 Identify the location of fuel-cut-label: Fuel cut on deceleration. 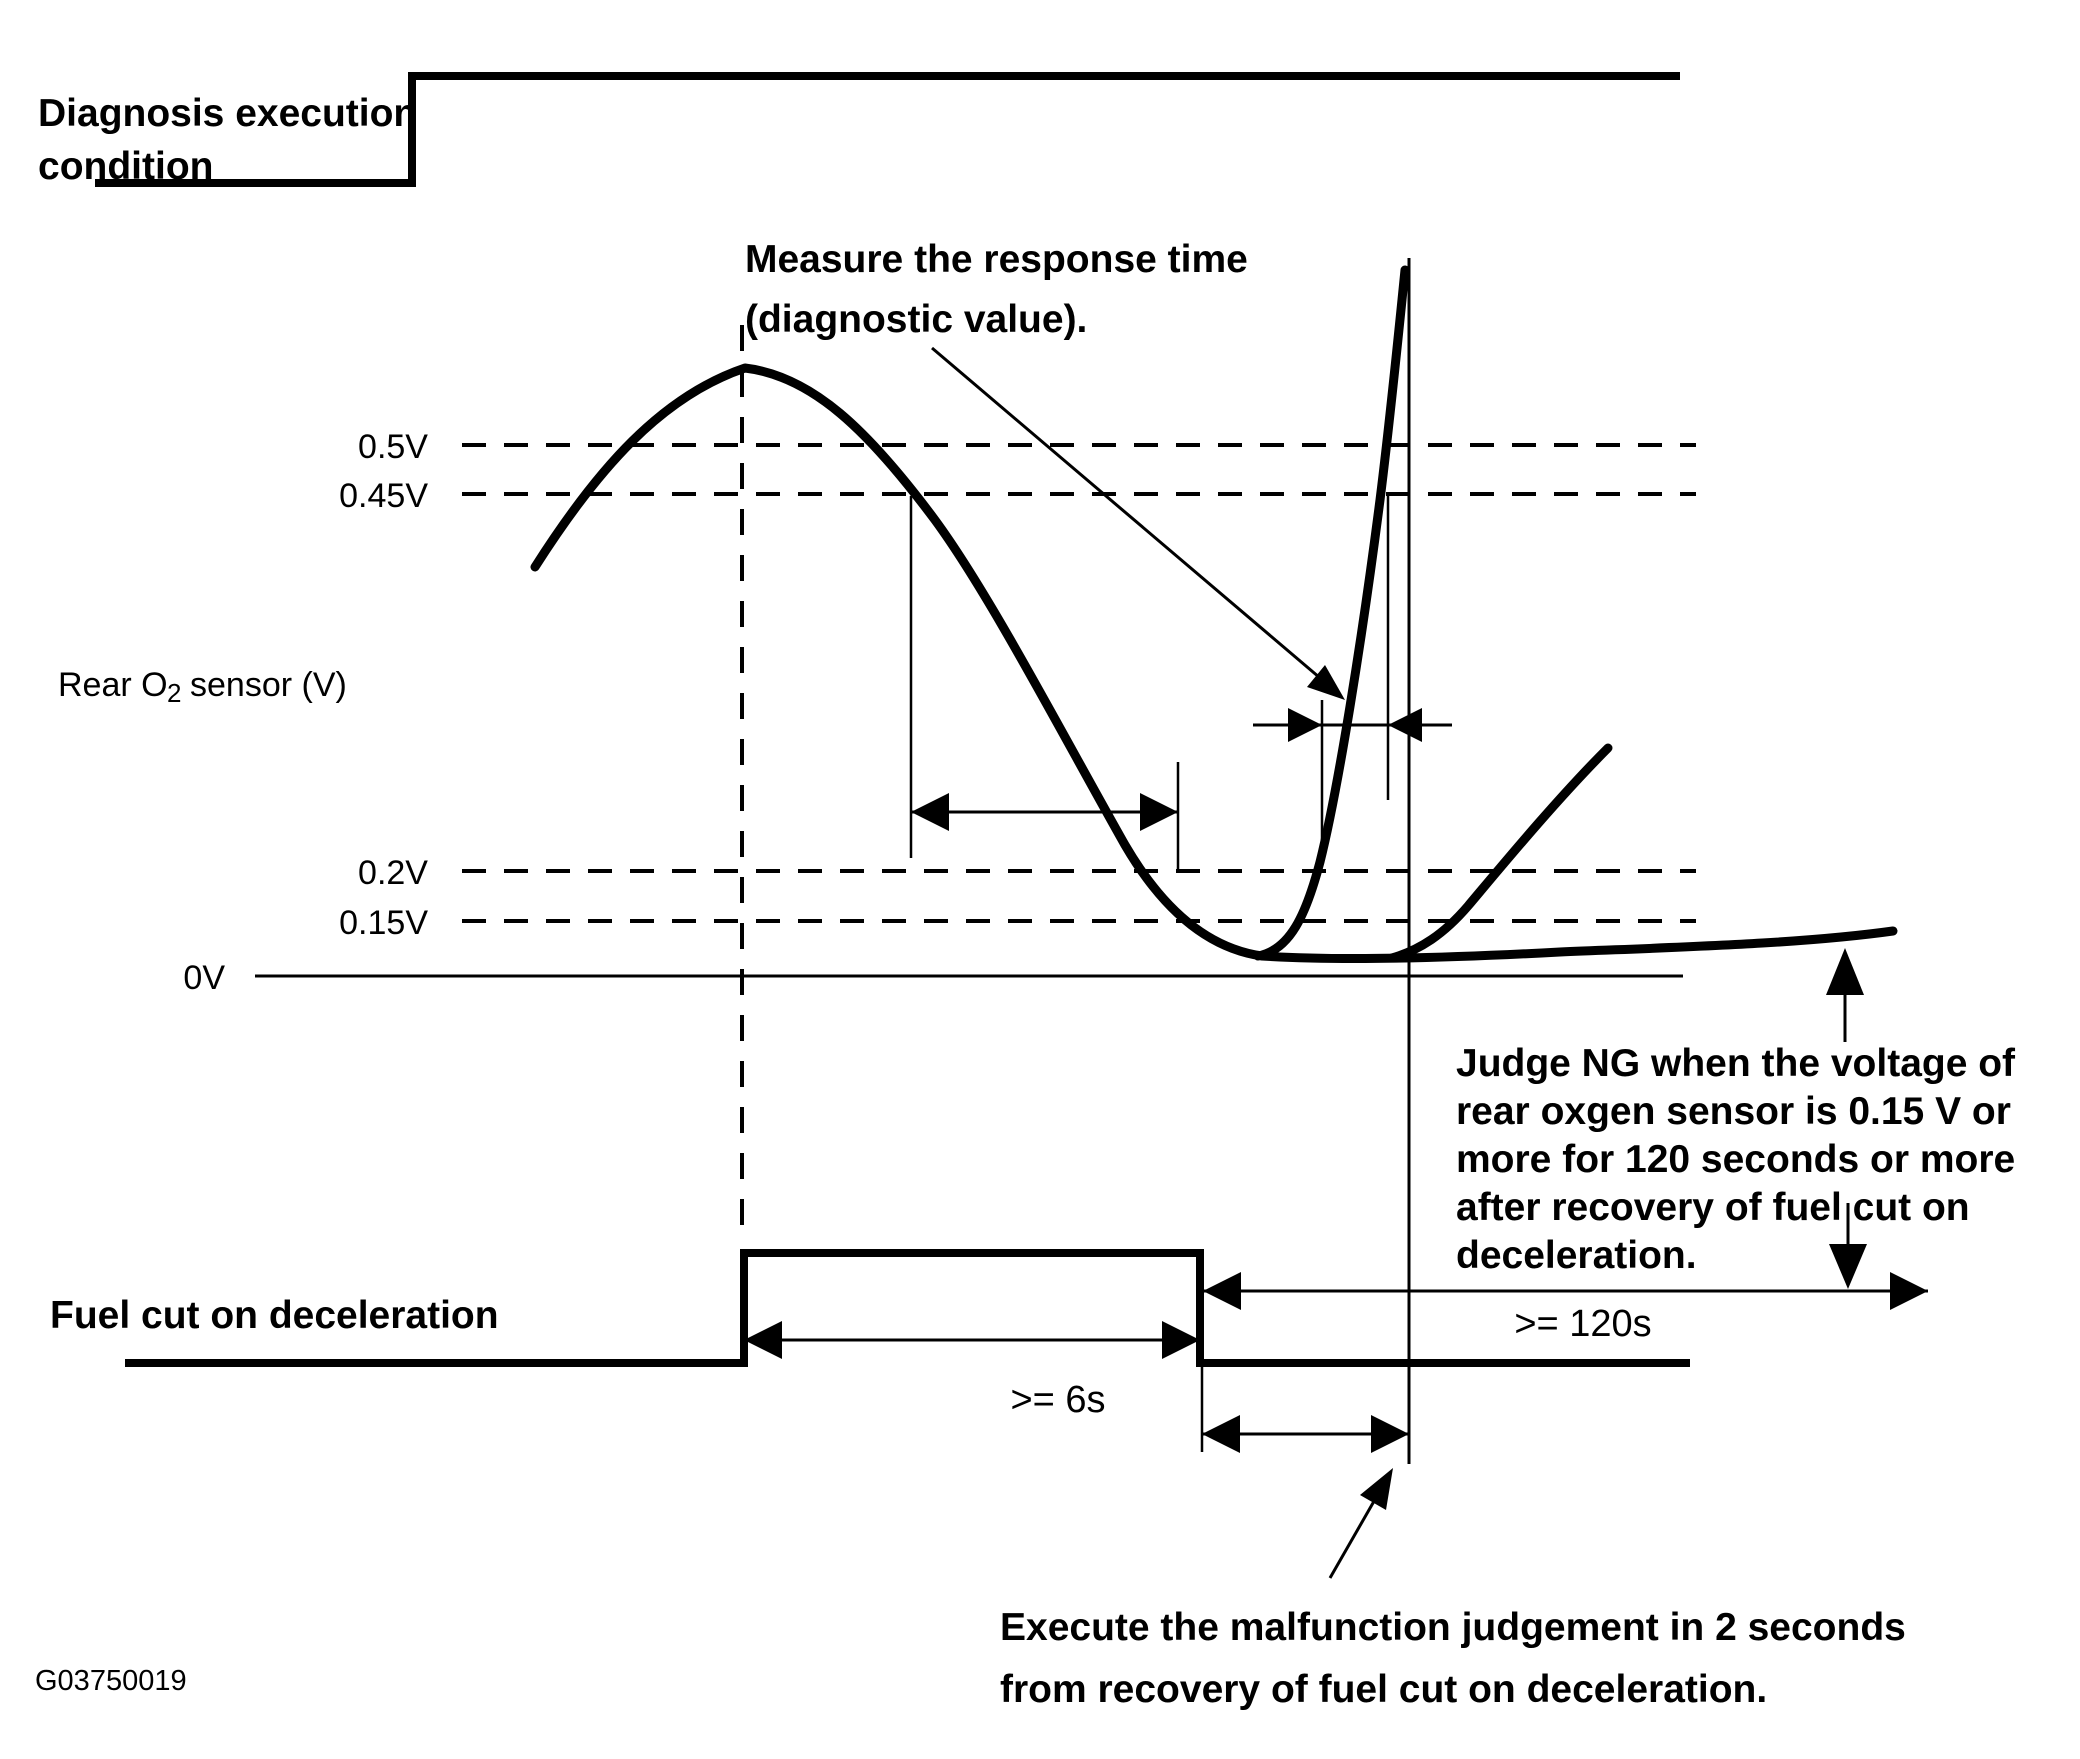
(274, 1315).